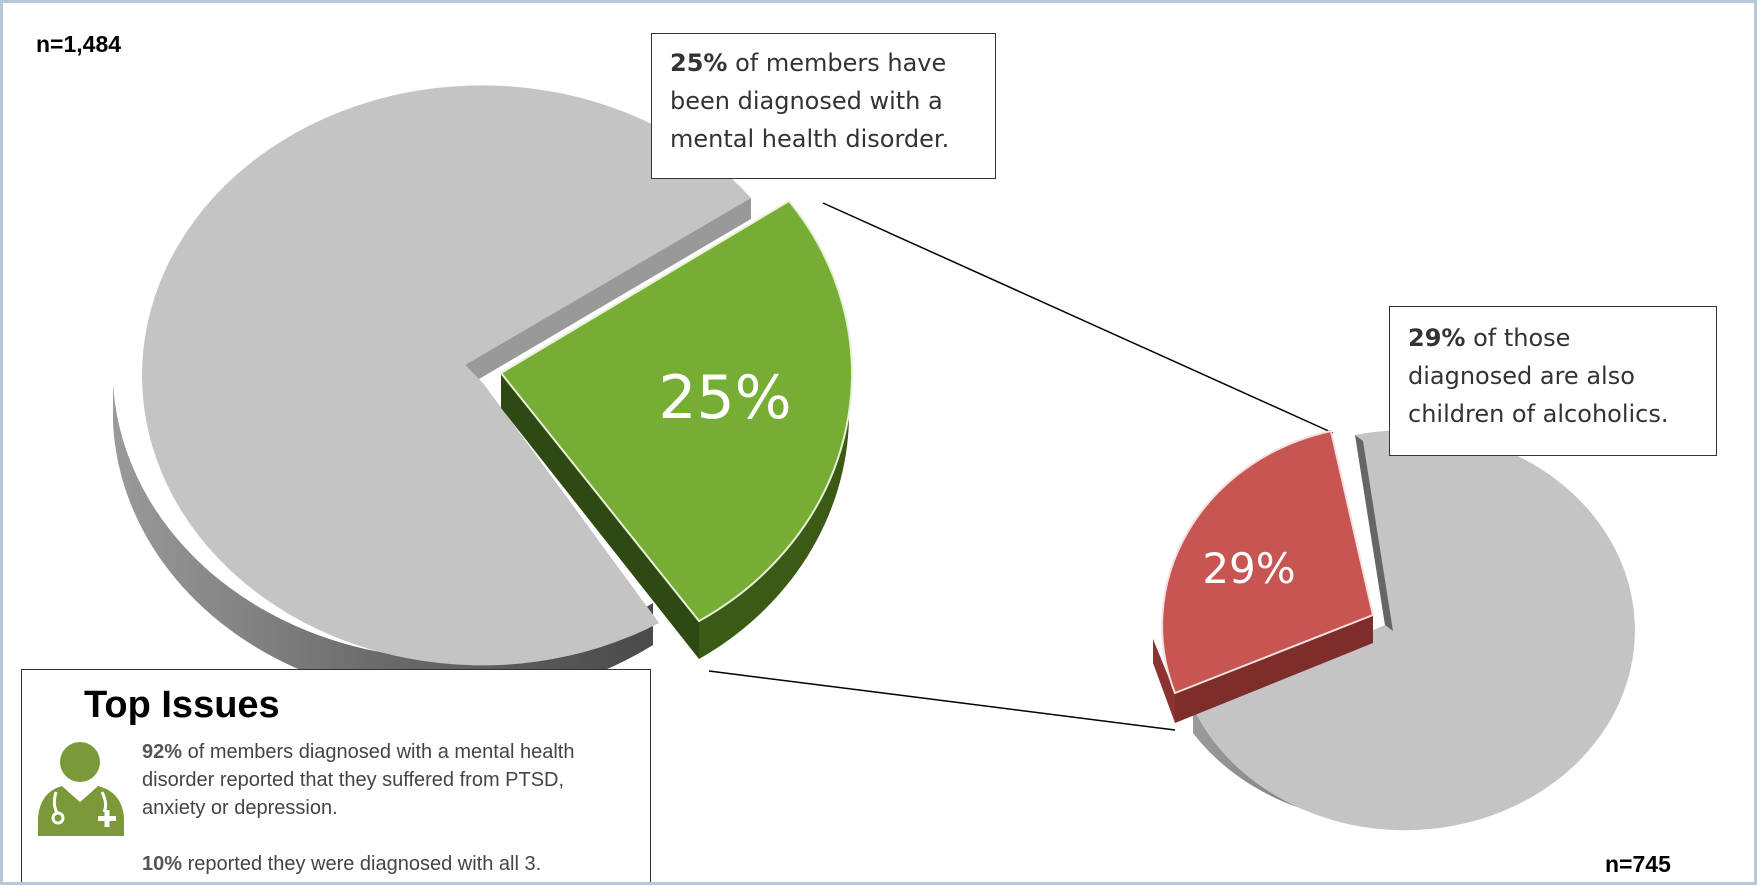 The width and height of the screenshot is (1757, 885). I want to click on pie1-slice-main, so click(676, 411).